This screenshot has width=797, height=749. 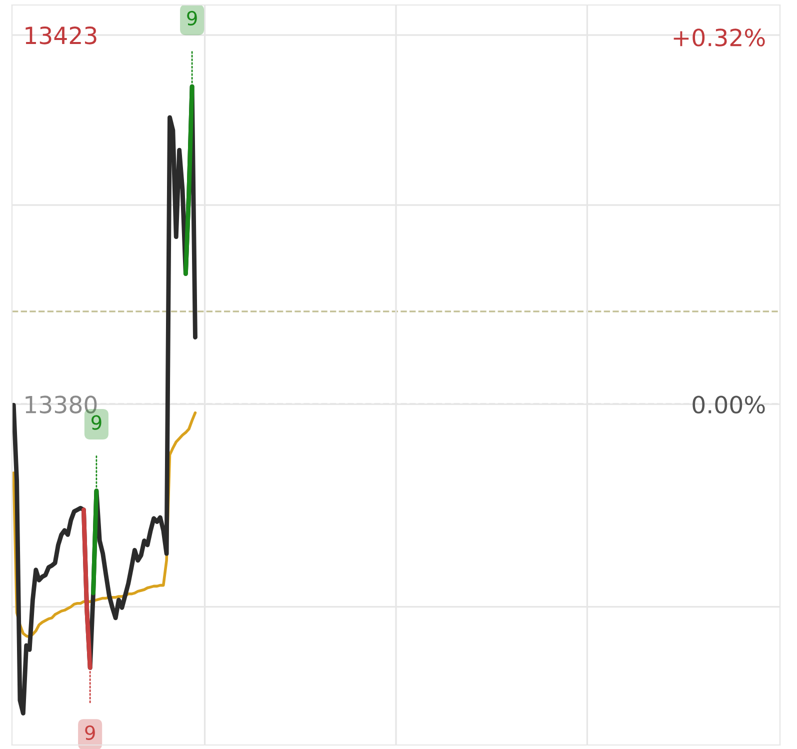 What do you see at coordinates (719, 37) in the screenshot?
I see `y2-tick-label: +0.32%` at bounding box center [719, 37].